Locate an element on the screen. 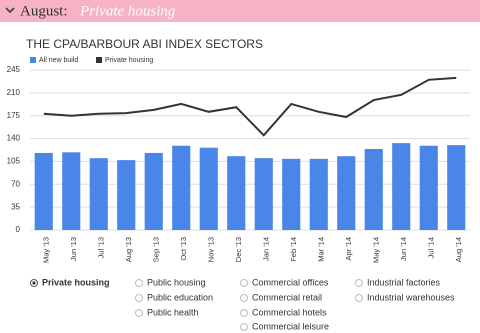 Image resolution: width=480 pixels, height=333 pixels. y-tick-label: 0 is located at coordinates (18, 229).